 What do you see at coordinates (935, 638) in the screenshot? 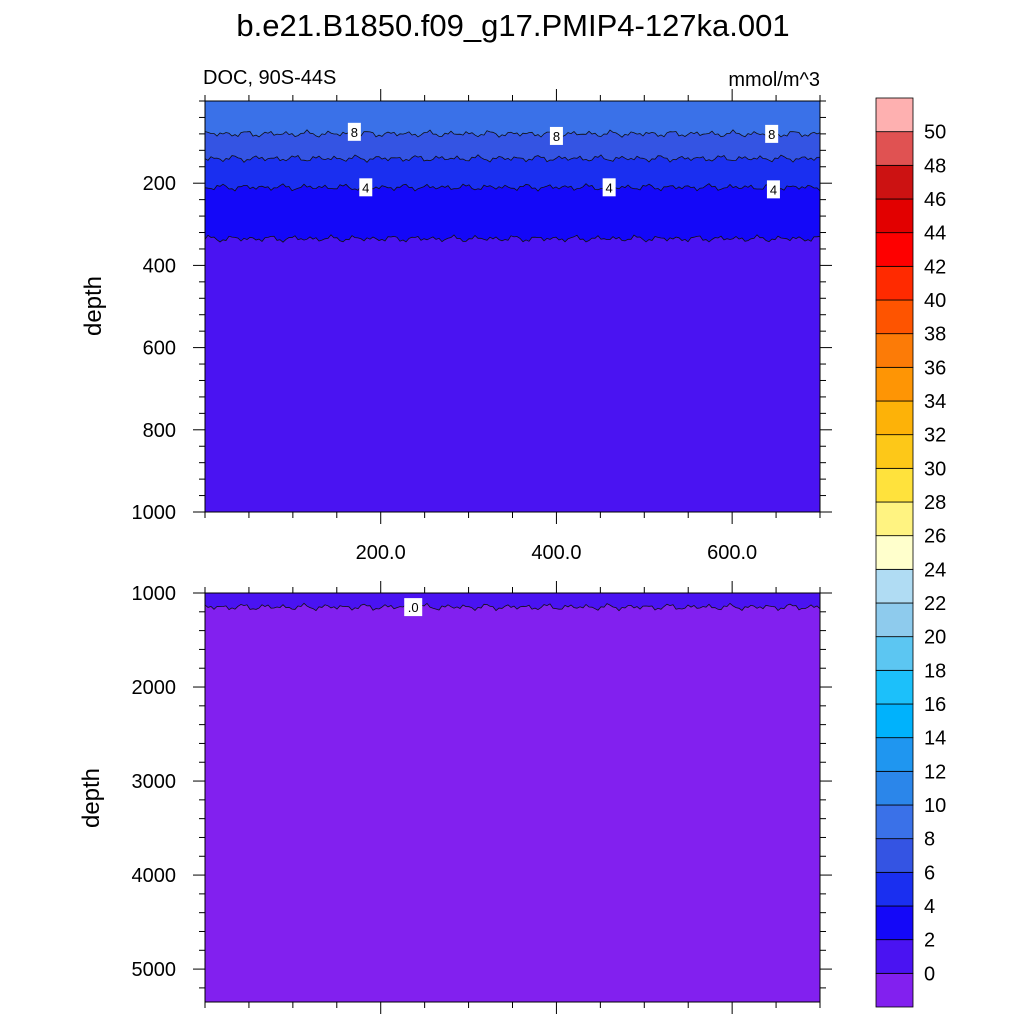
I see `colorbar-label: 20` at bounding box center [935, 638].